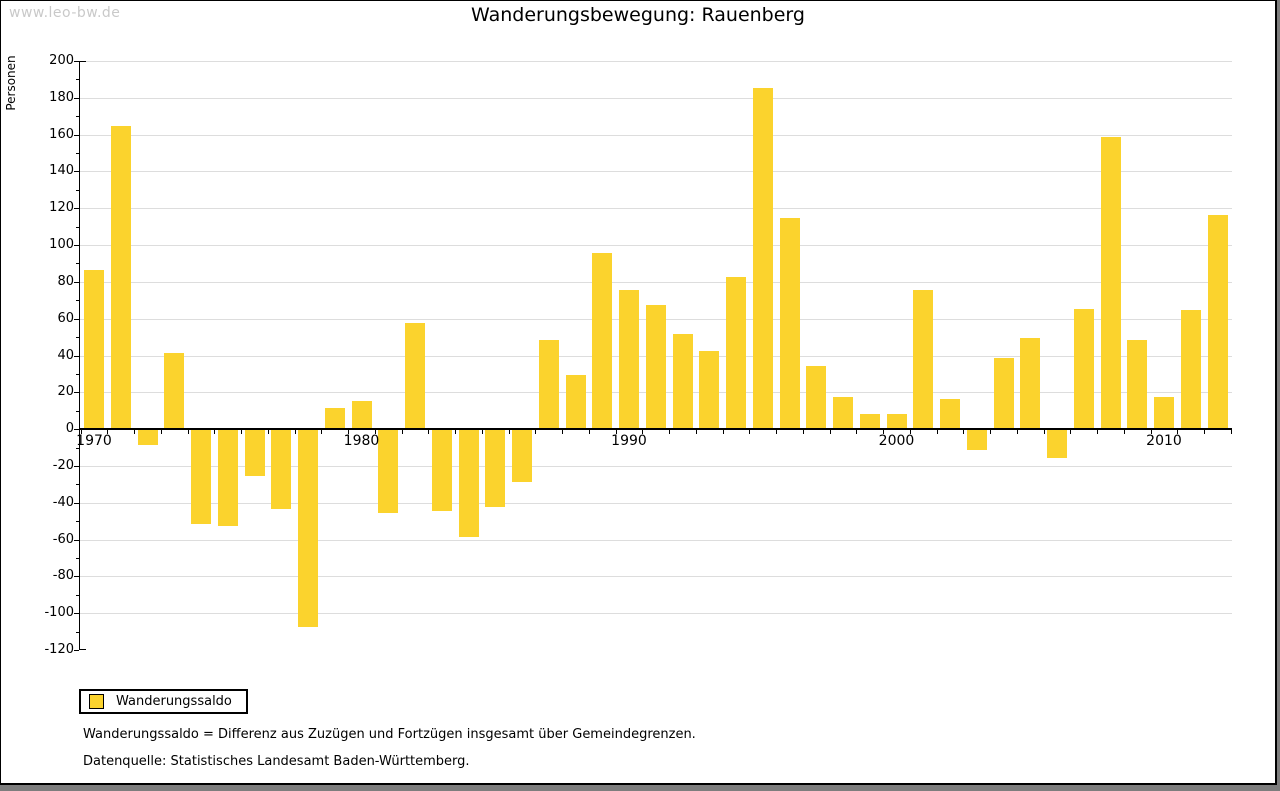 The image size is (1280, 791). Describe the element at coordinates (63, 576) in the screenshot. I see `y-tick-label: -80` at that location.